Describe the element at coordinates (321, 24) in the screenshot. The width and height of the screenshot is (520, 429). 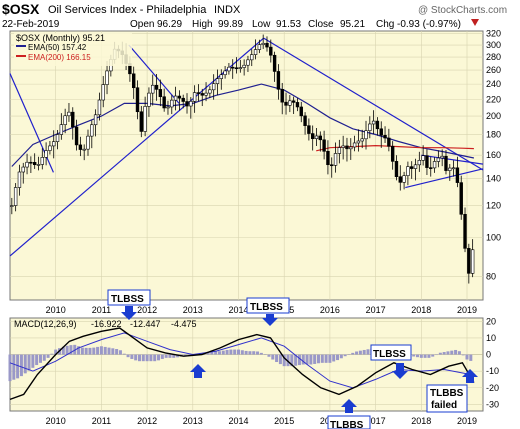
I see `close-label: Close` at that location.